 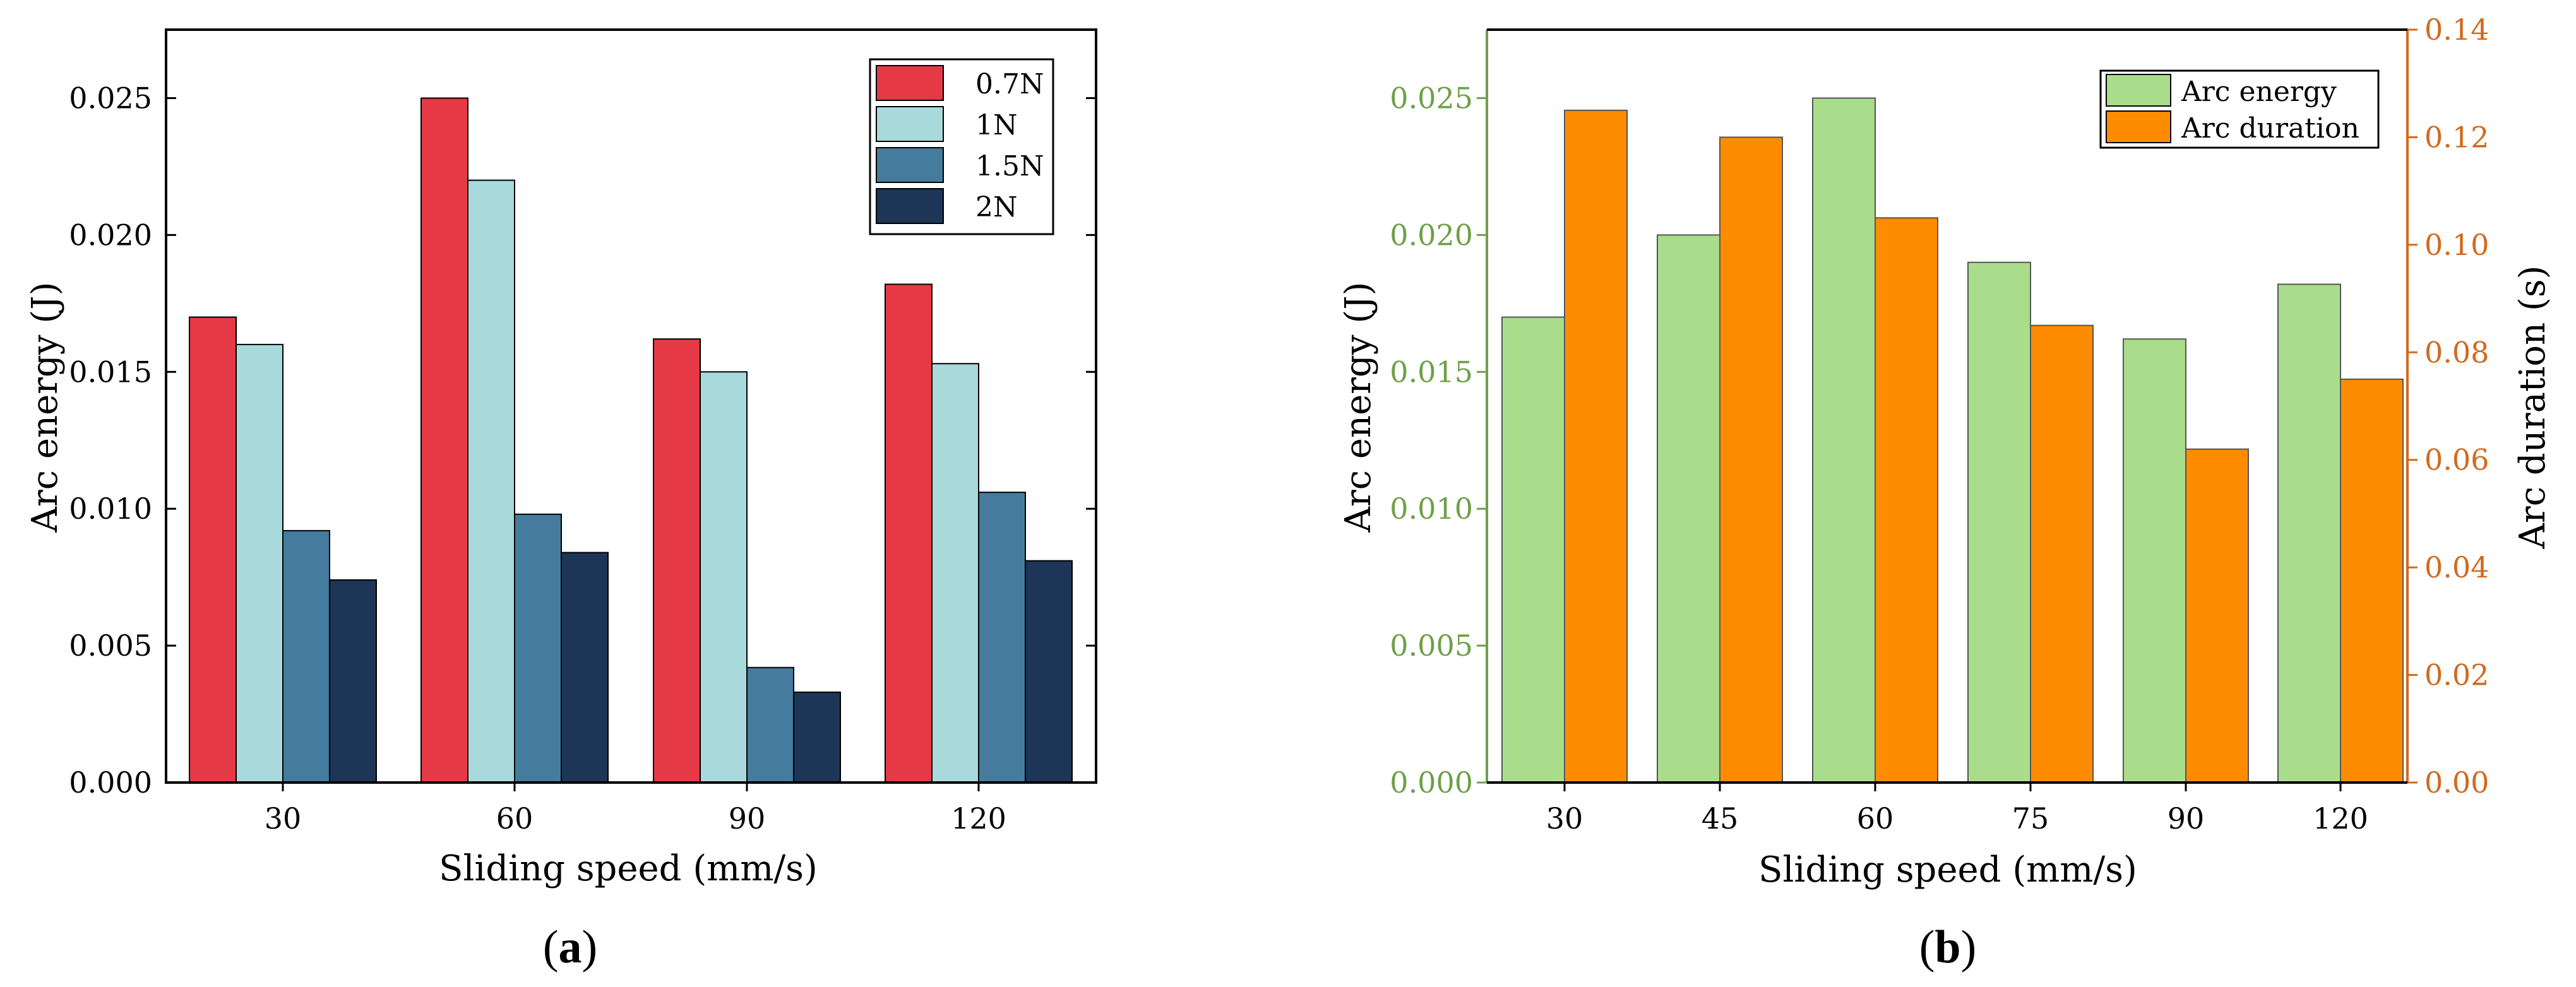 I want to click on chart-a-panel-letter: a, so click(x=570, y=947).